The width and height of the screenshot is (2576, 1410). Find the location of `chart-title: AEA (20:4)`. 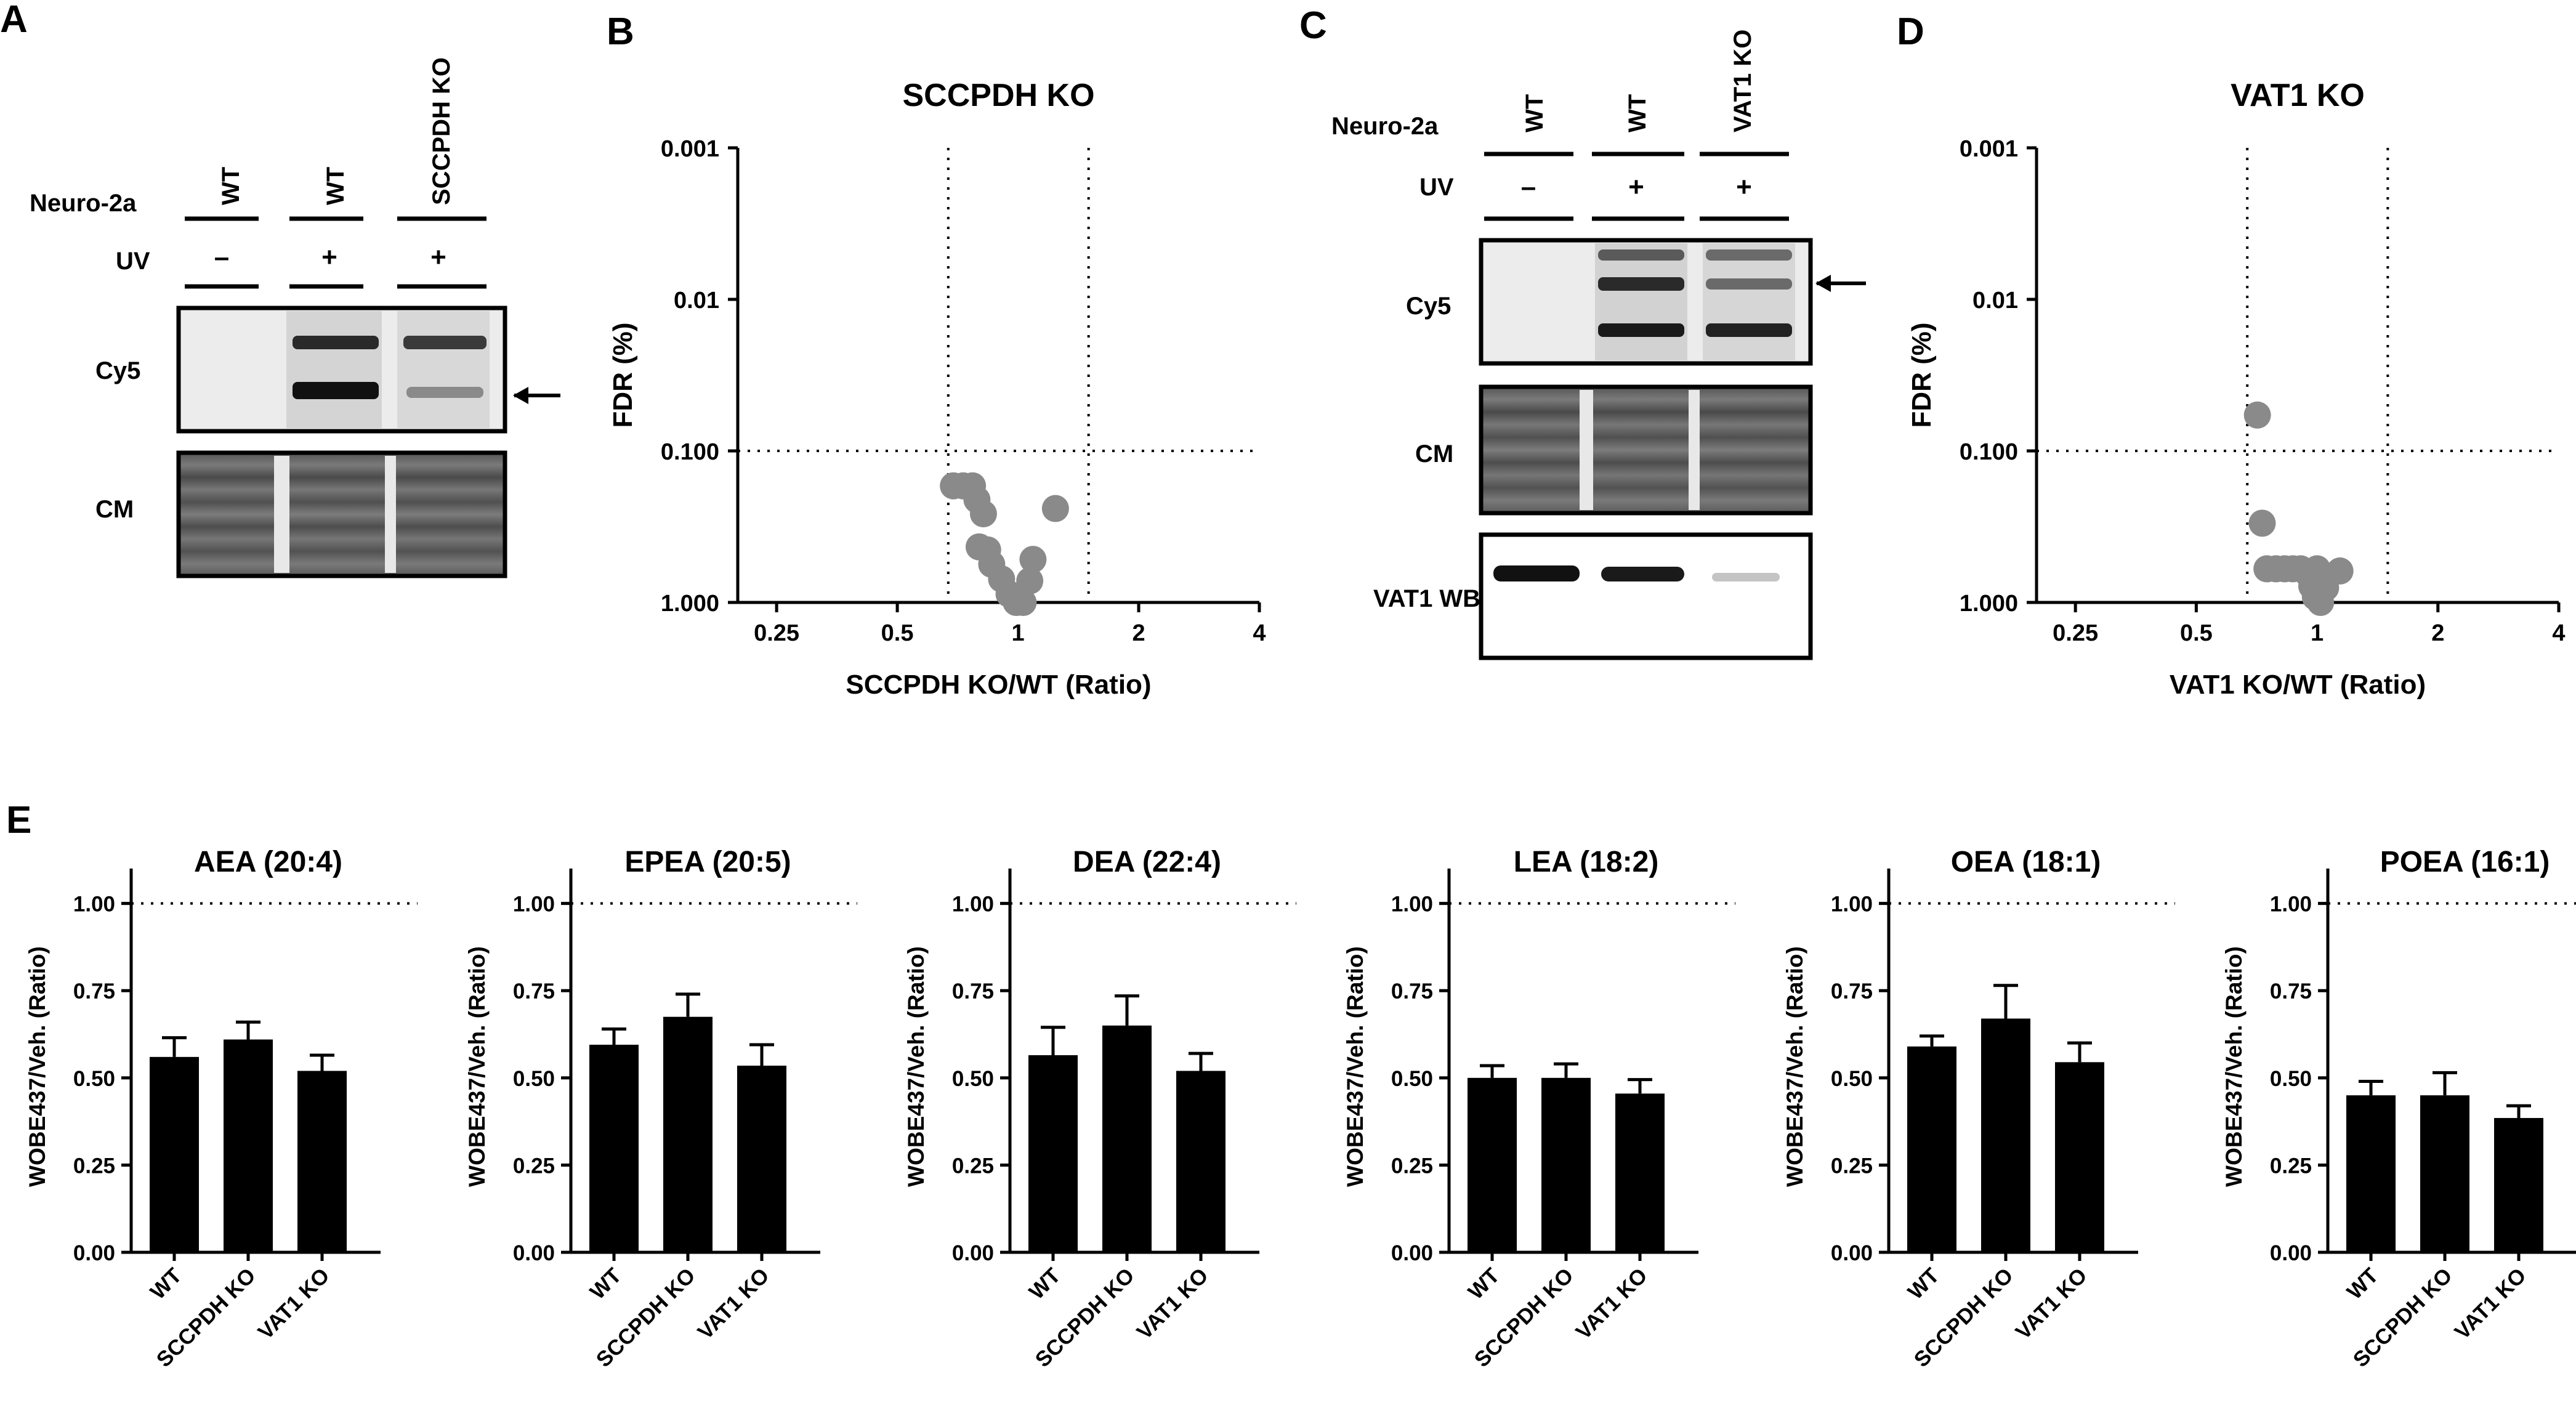

chart-title: AEA (20:4) is located at coordinates (268, 862).